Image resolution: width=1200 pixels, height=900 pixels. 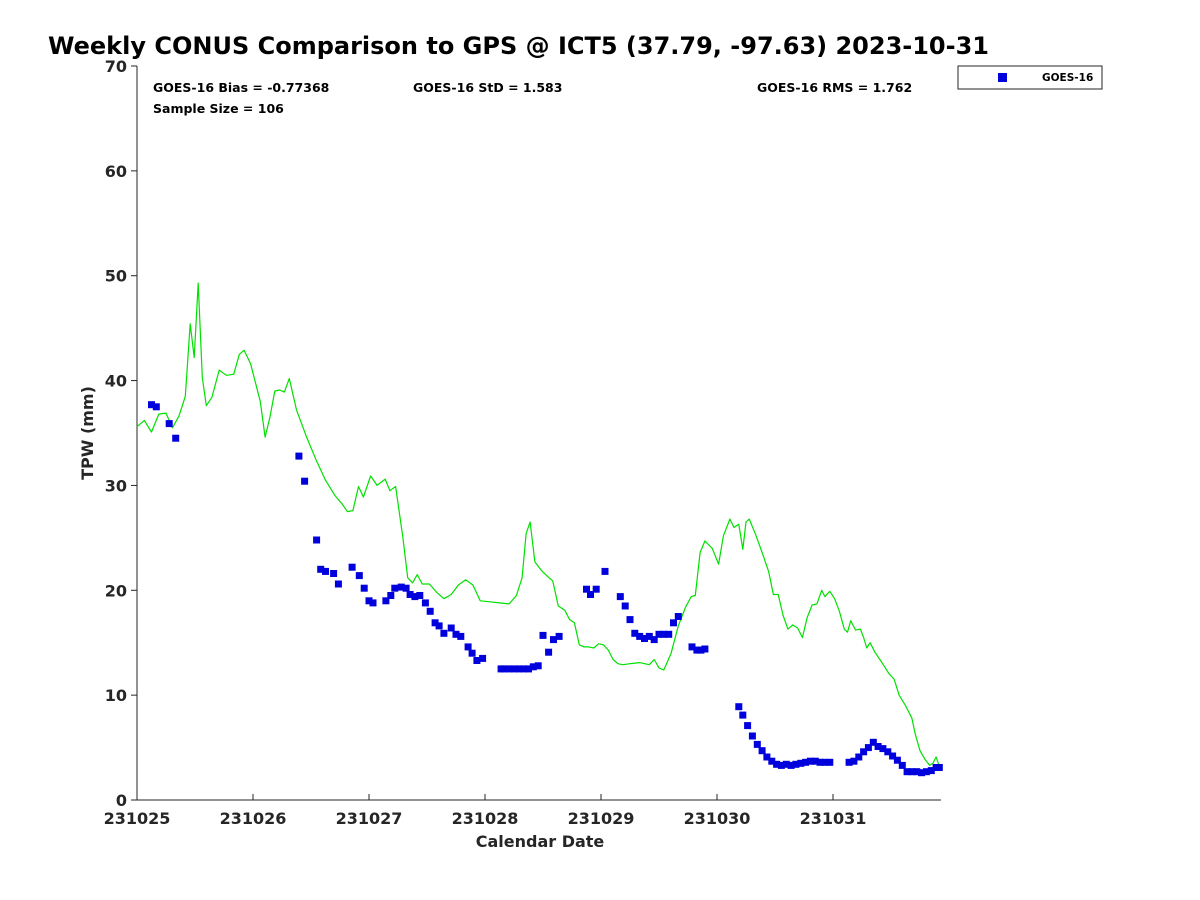 I want to click on legend: GOES-16, so click(x=1030, y=77).